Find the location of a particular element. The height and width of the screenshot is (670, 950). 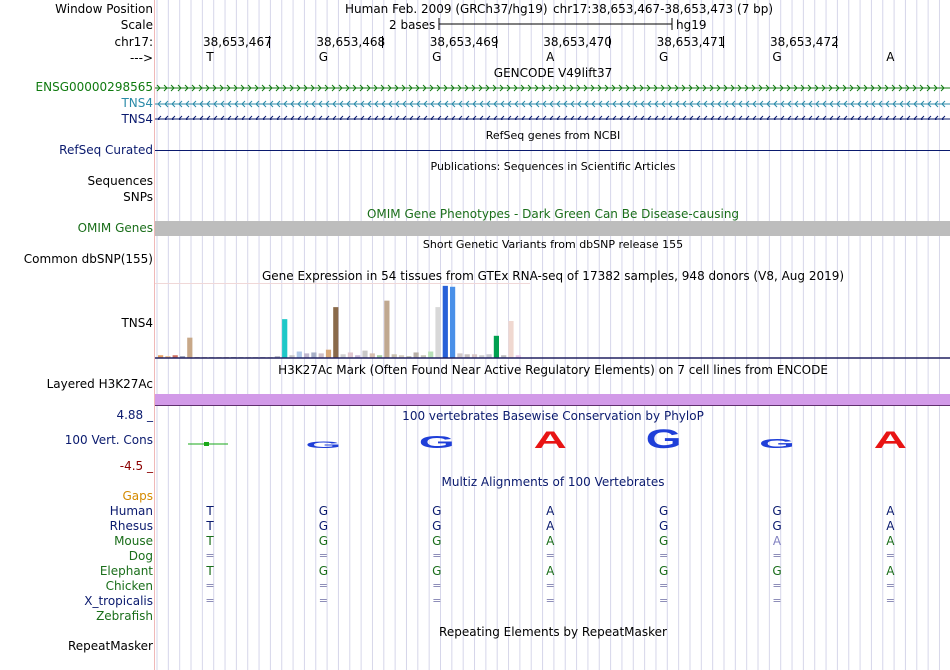

label-tns4-gtex: TNS4 is located at coordinates (137, 323).